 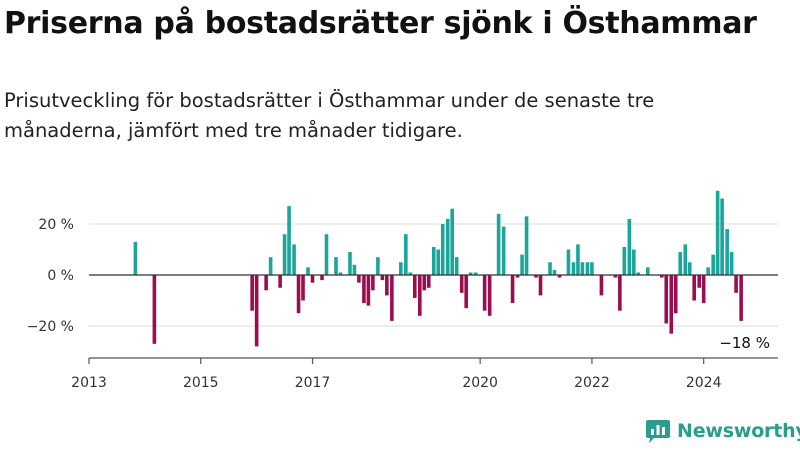 I want to click on x-tick-label: 2013, so click(x=89, y=383).